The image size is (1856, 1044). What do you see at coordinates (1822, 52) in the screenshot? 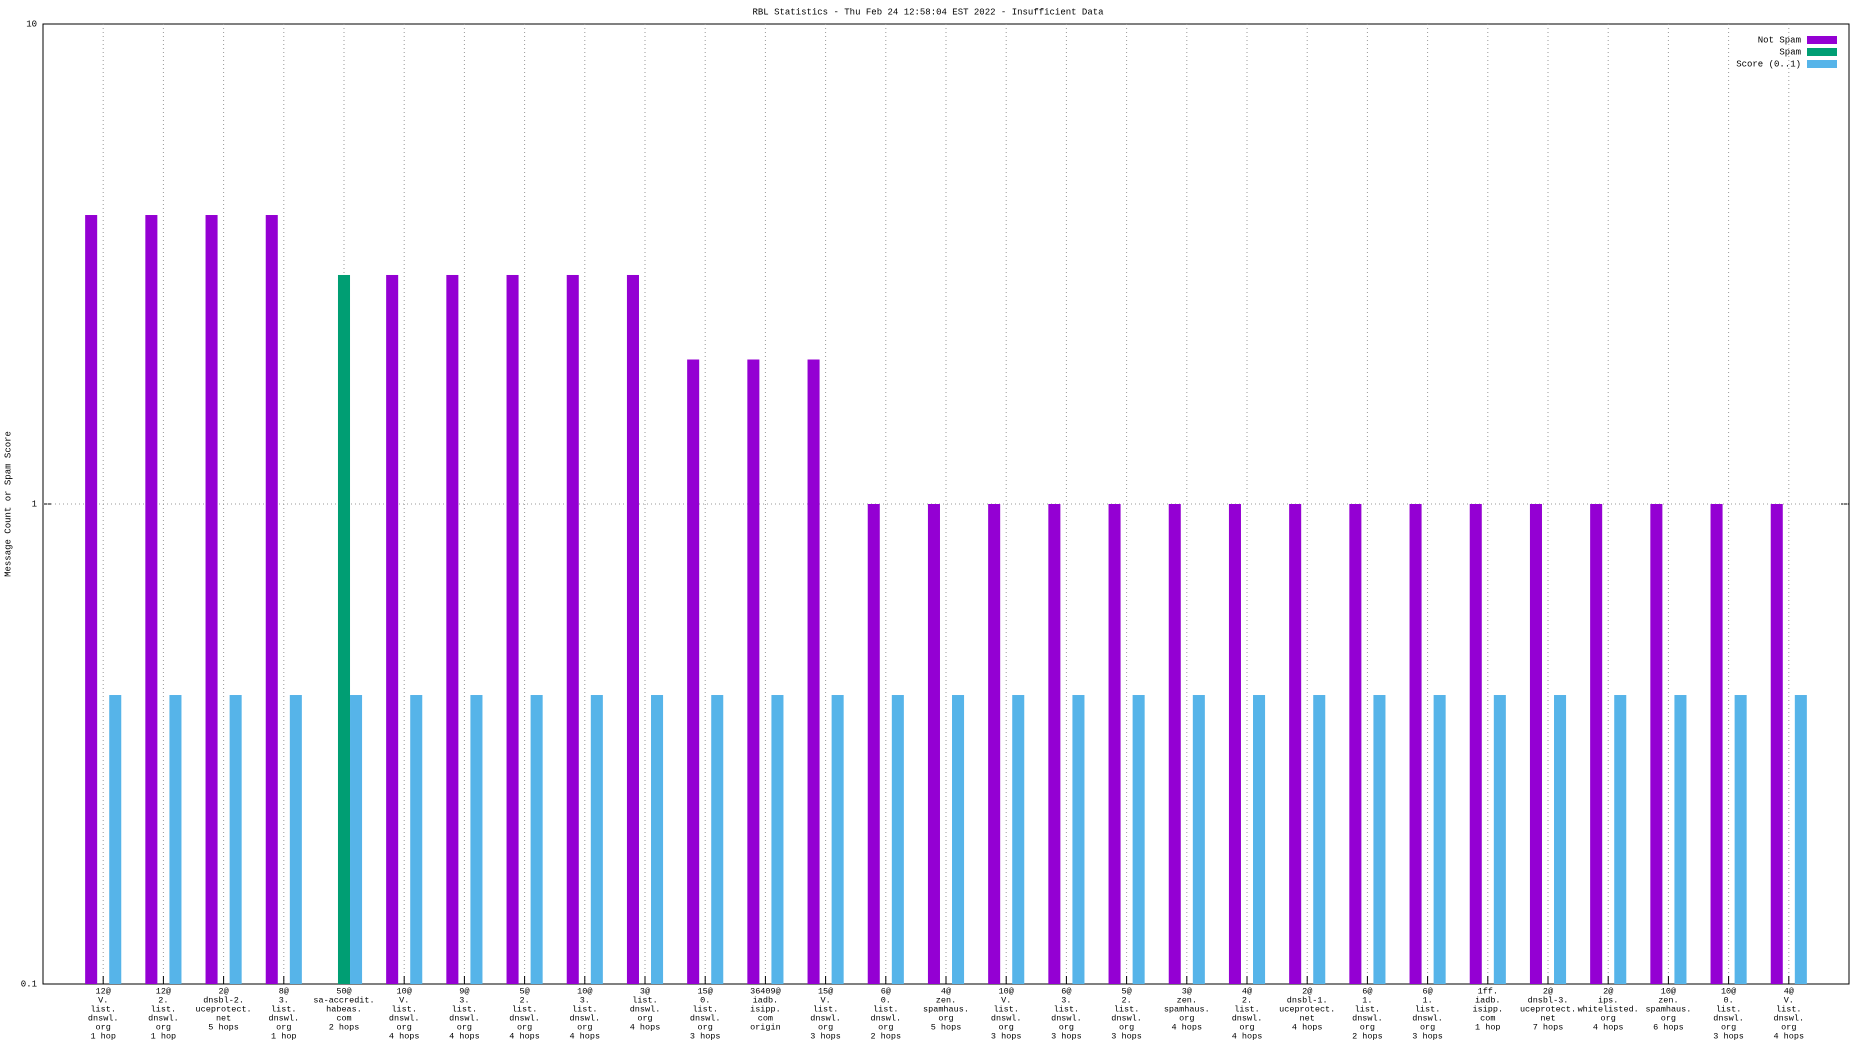
I see `legend-swatch` at bounding box center [1822, 52].